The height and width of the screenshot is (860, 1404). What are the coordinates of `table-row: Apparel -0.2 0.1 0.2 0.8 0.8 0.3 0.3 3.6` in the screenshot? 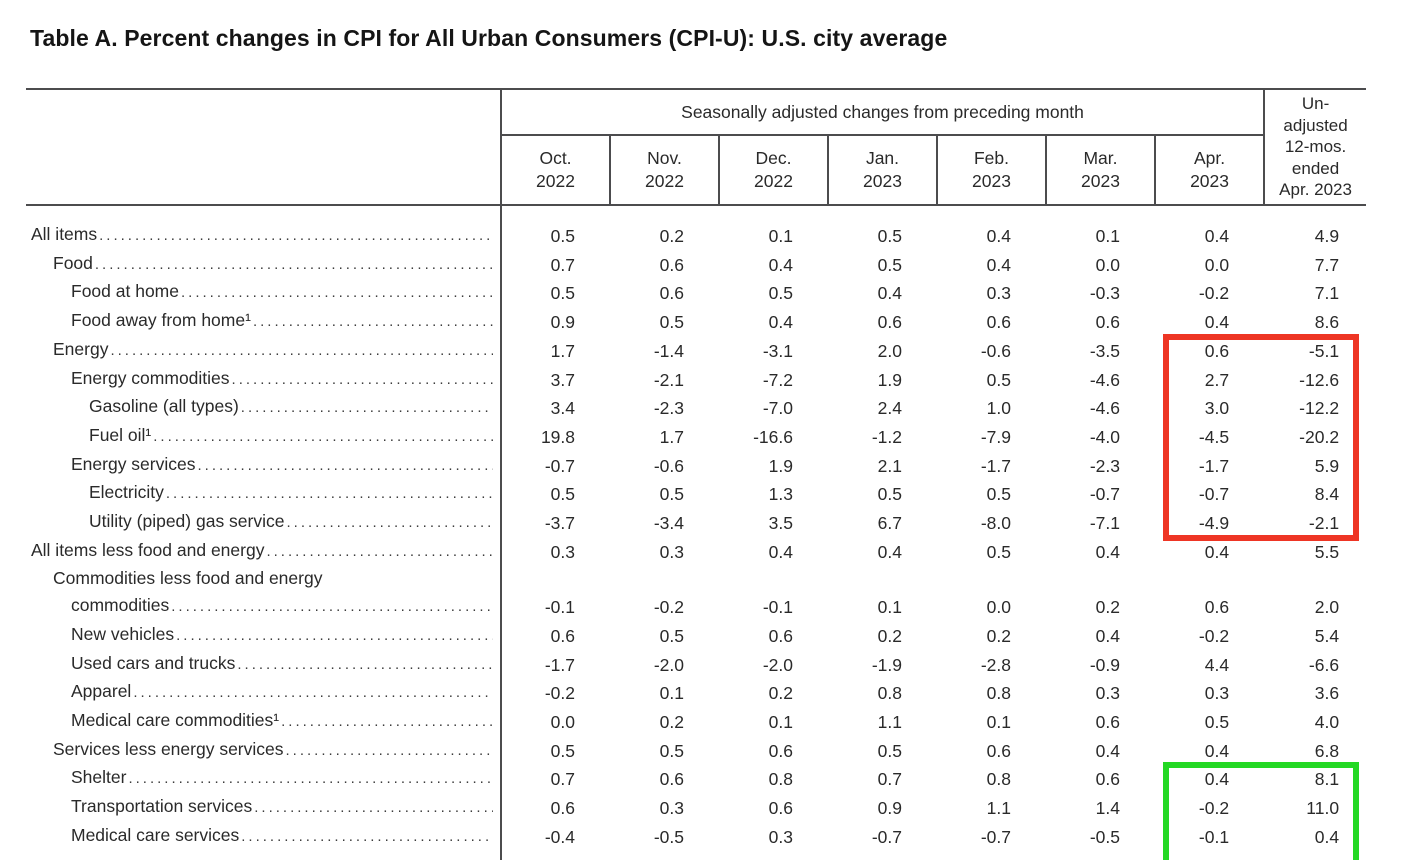 It's located at (696, 692).